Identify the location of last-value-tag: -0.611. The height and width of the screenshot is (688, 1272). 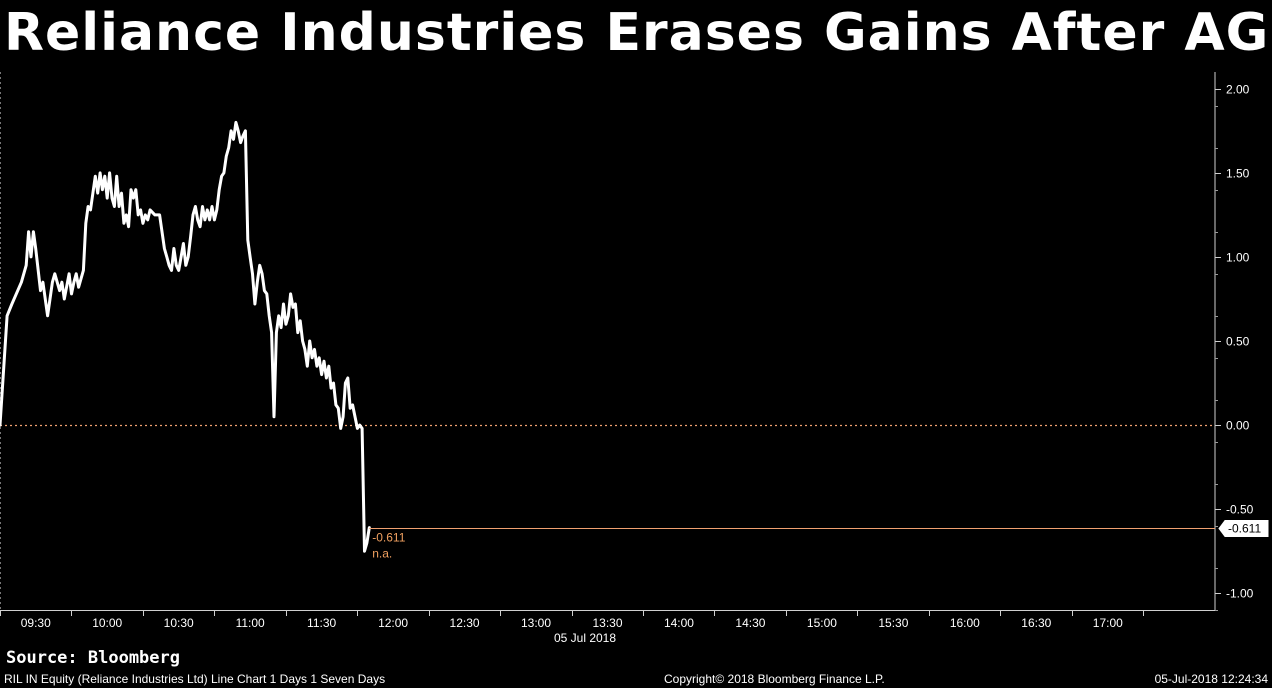
(1243, 528).